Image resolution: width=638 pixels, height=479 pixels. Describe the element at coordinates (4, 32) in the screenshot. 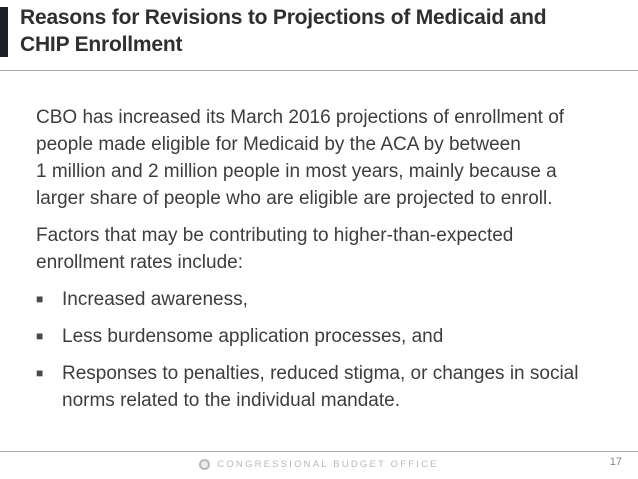

I see `title-accent-bar` at that location.